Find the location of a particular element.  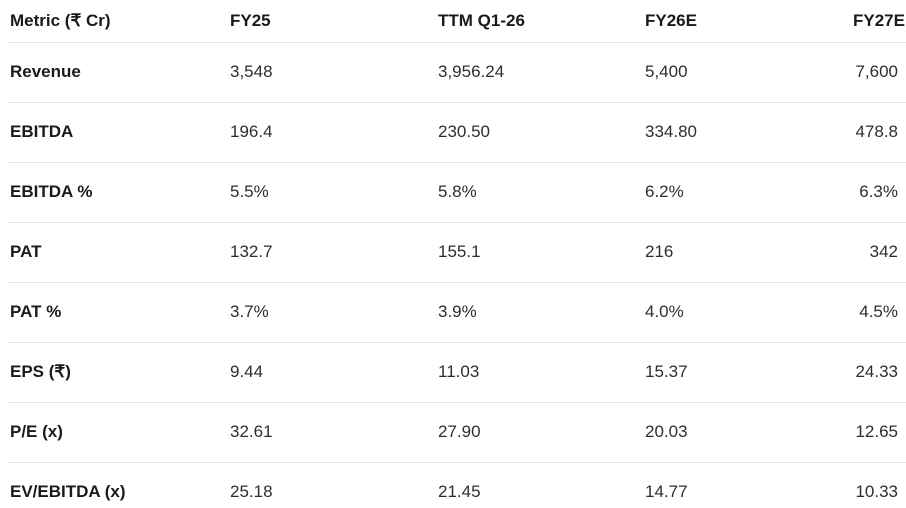

cell-value: 4.0% is located at coordinates (747, 312).